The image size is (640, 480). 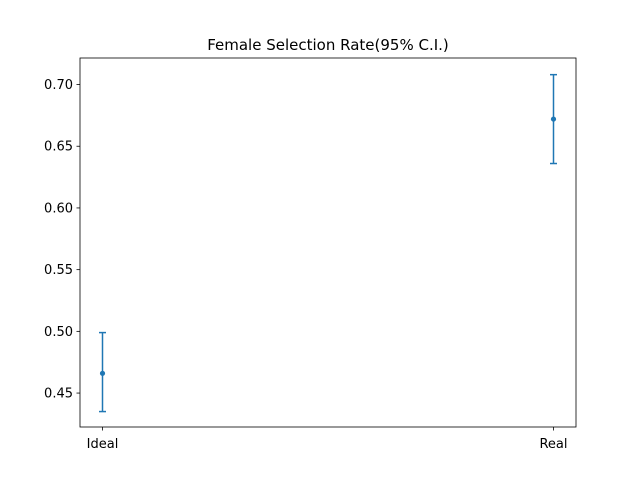 I want to click on y-tick-label: 0.65, so click(x=58, y=147).